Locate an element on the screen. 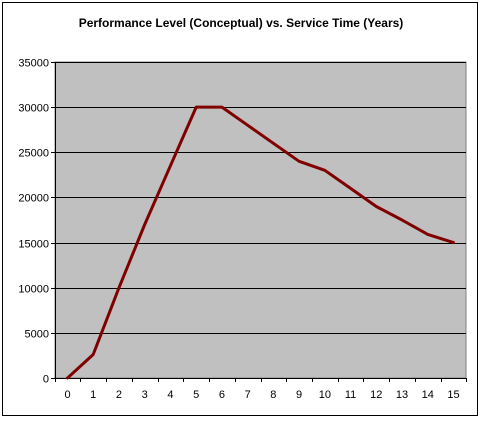 The height and width of the screenshot is (421, 482). x-tick-label-0: 0 is located at coordinates (67, 395).